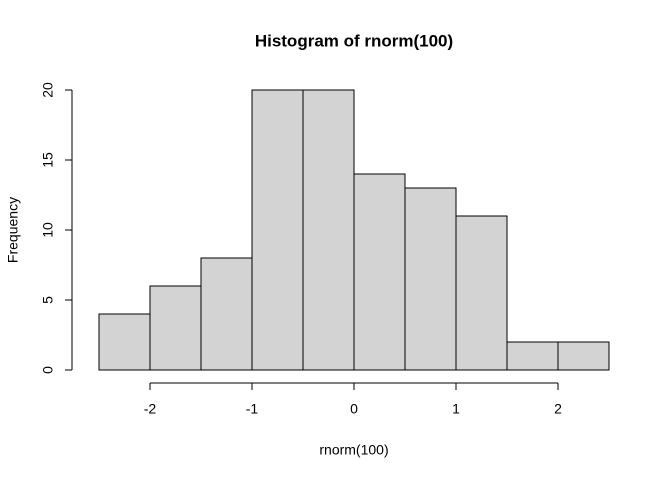 The width and height of the screenshot is (672, 480). What do you see at coordinates (48, 230) in the screenshot?
I see `y-tick-label: 10` at bounding box center [48, 230].